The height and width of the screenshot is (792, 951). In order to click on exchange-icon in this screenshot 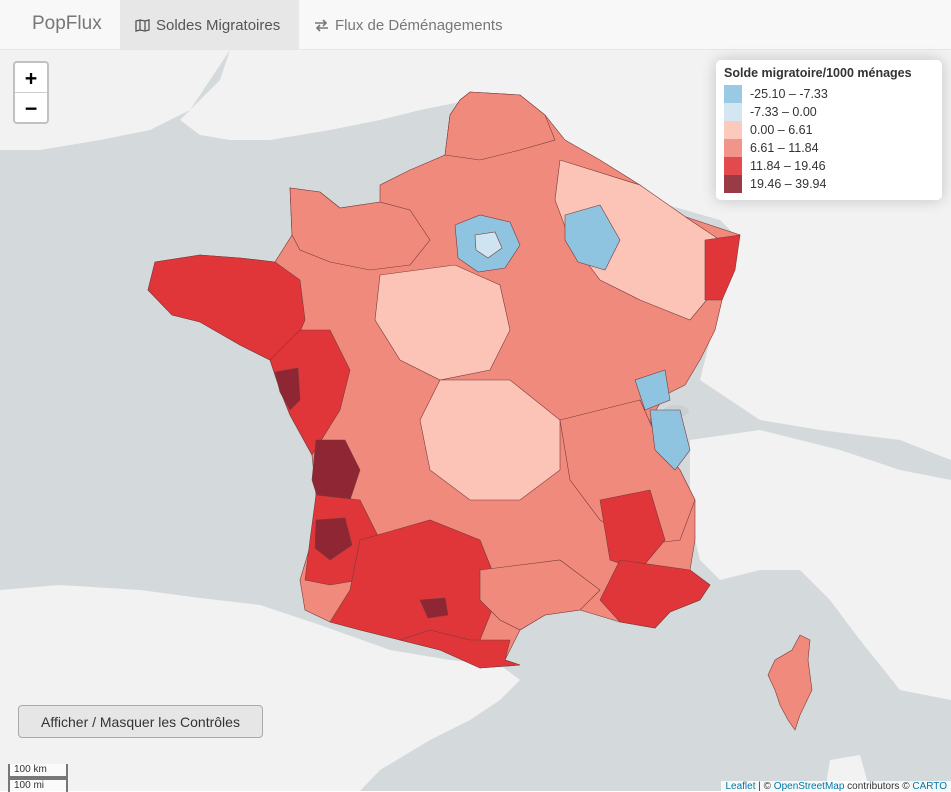, I will do `click(321, 25)`.